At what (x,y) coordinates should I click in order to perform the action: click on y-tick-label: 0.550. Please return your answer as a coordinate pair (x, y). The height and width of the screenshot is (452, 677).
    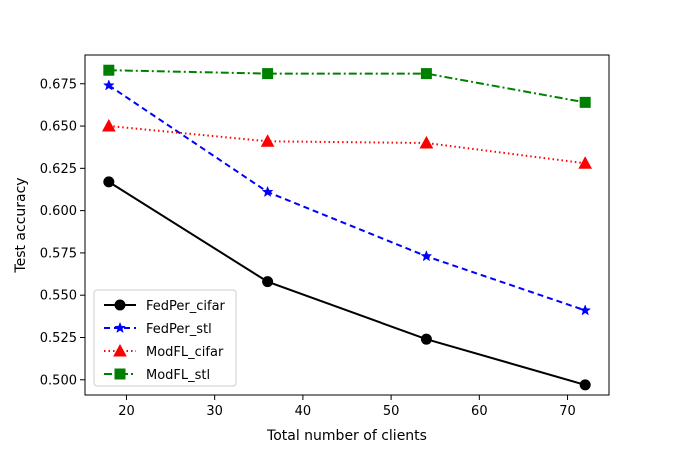
    Looking at the image, I should click on (58, 296).